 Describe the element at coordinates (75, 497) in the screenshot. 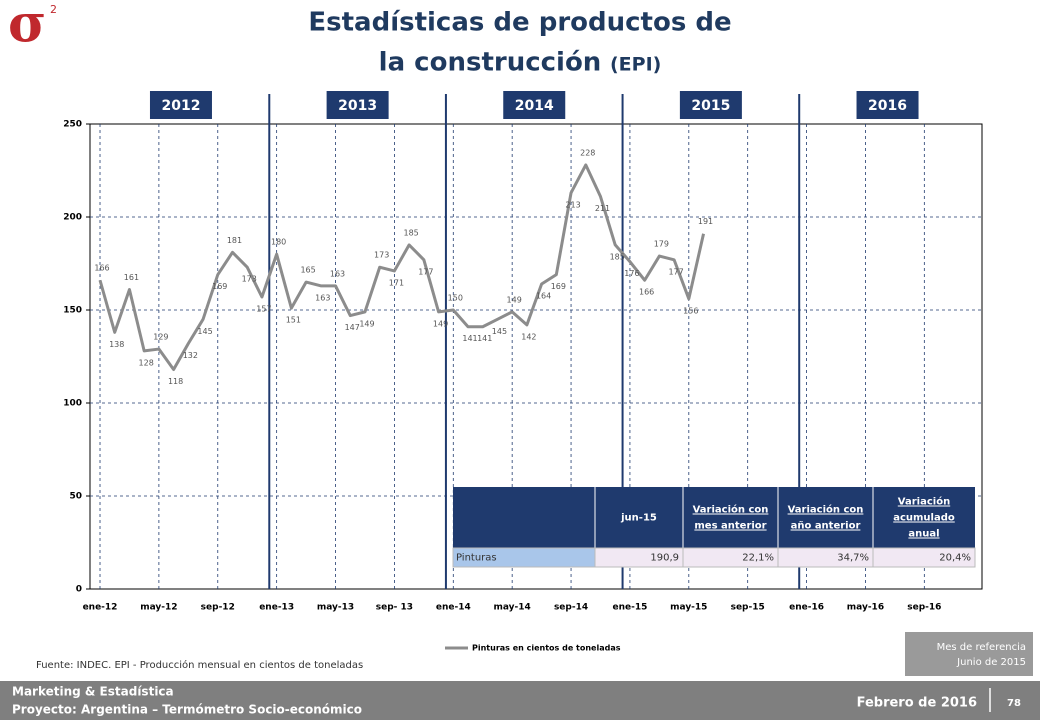

I see `y-tick-label: 50` at that location.